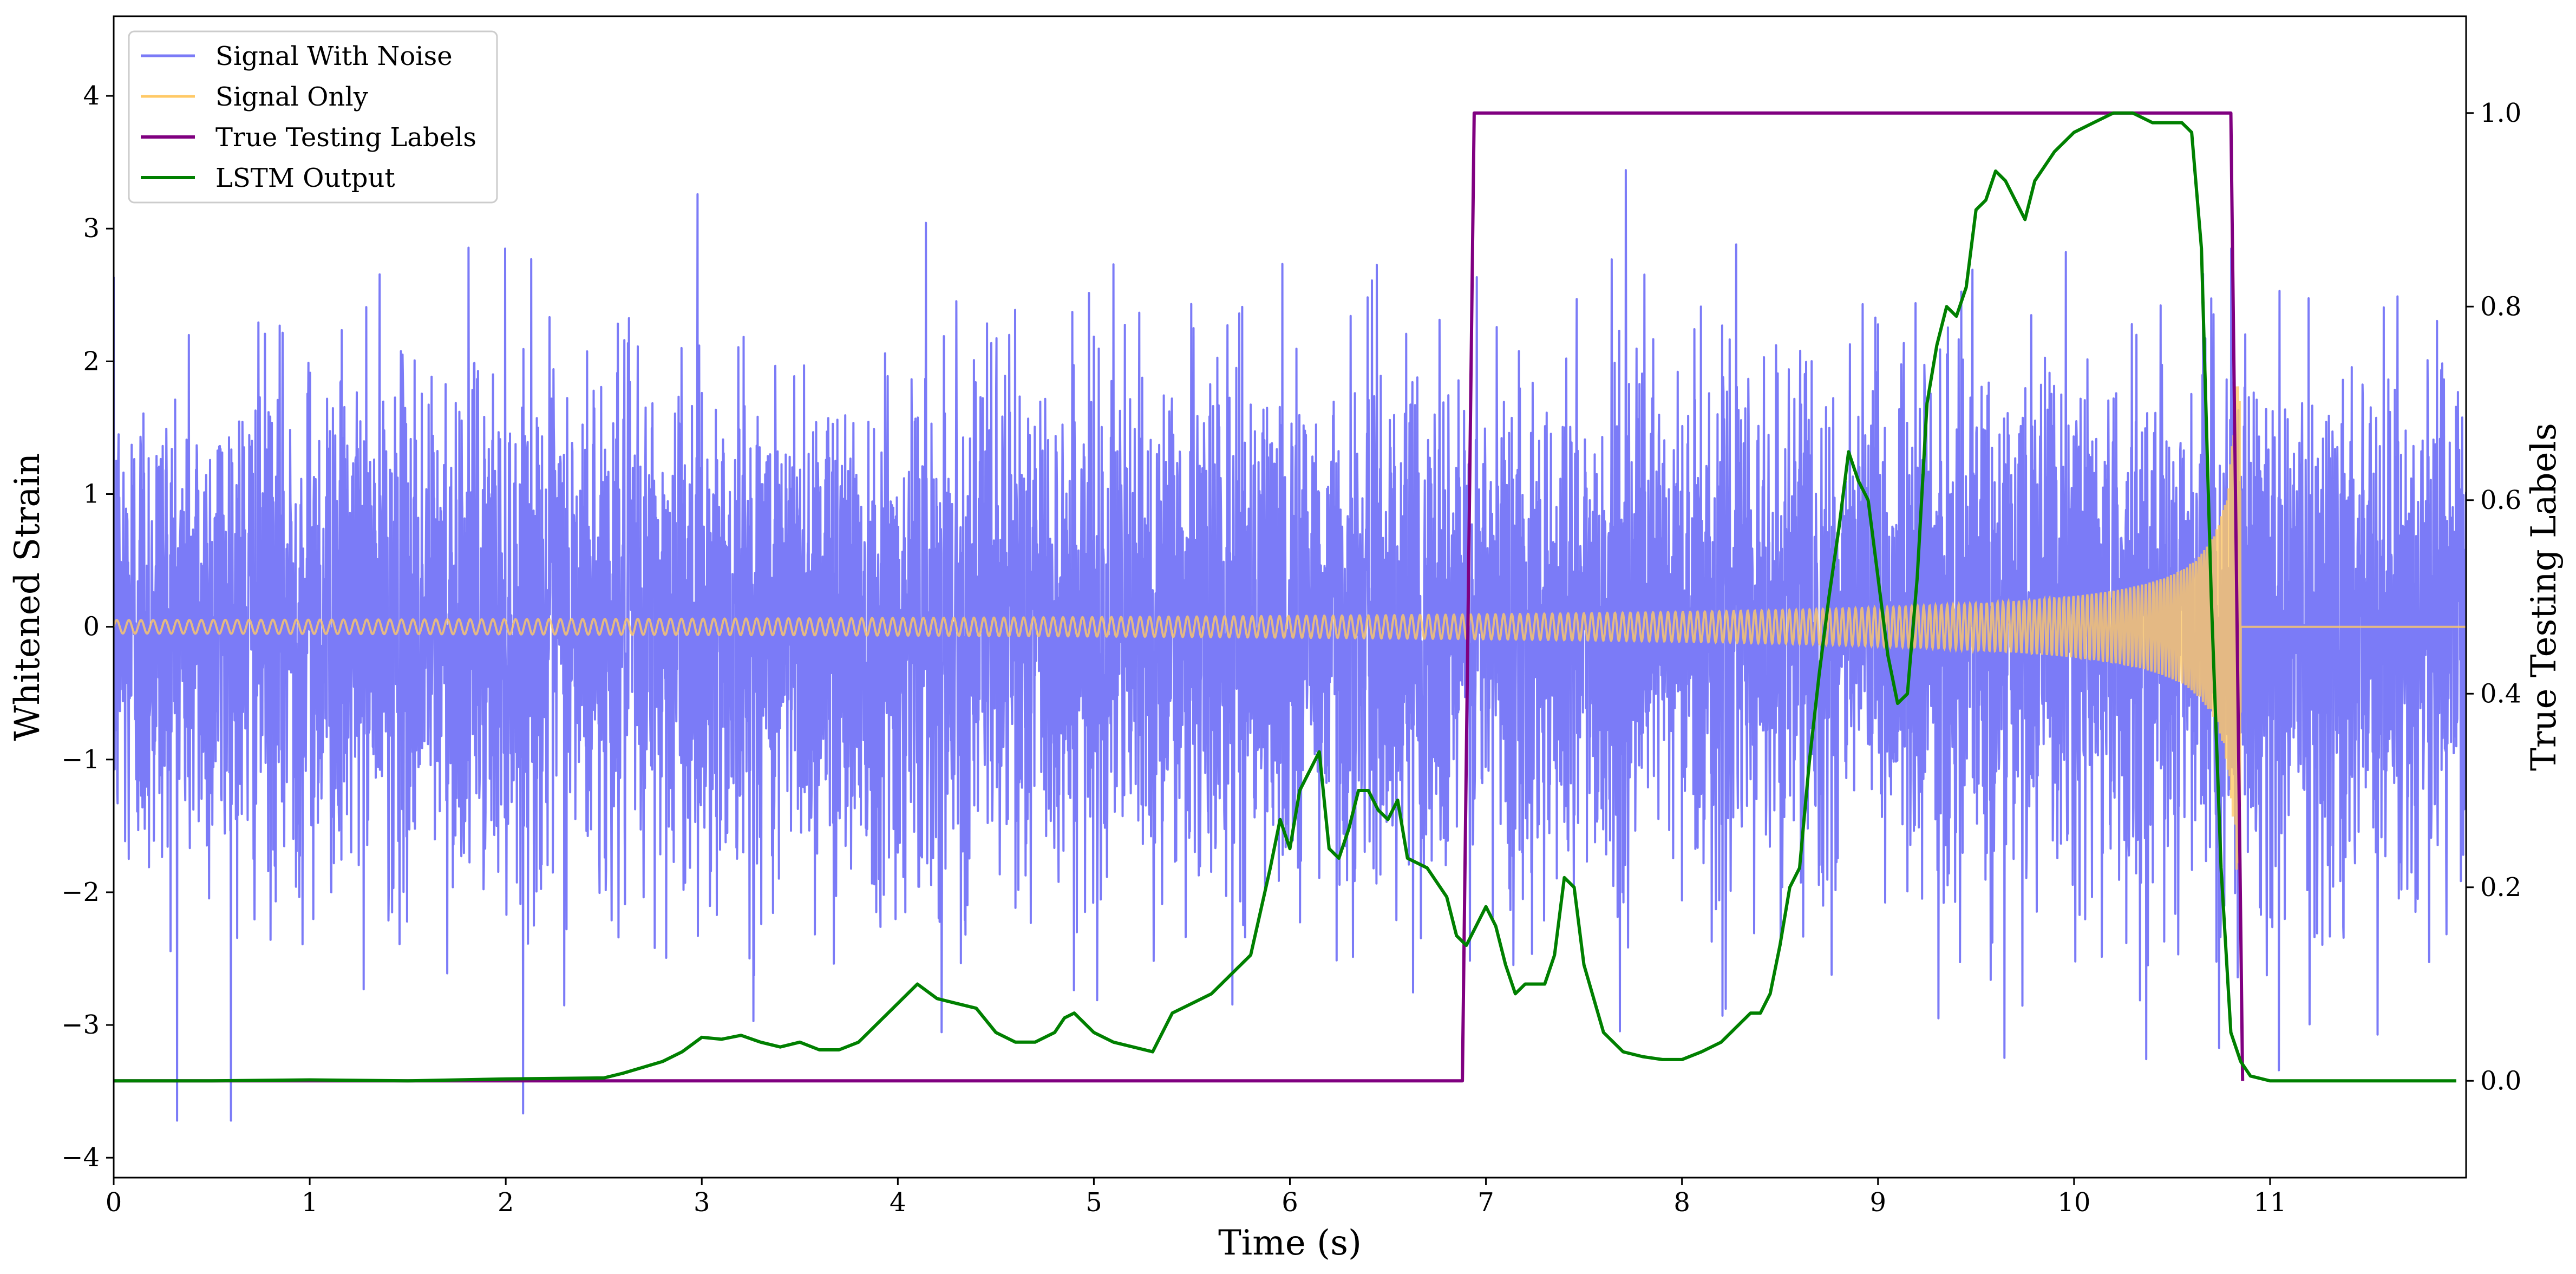  What do you see at coordinates (898, 1202) in the screenshot?
I see `x-tick-label: 4` at bounding box center [898, 1202].